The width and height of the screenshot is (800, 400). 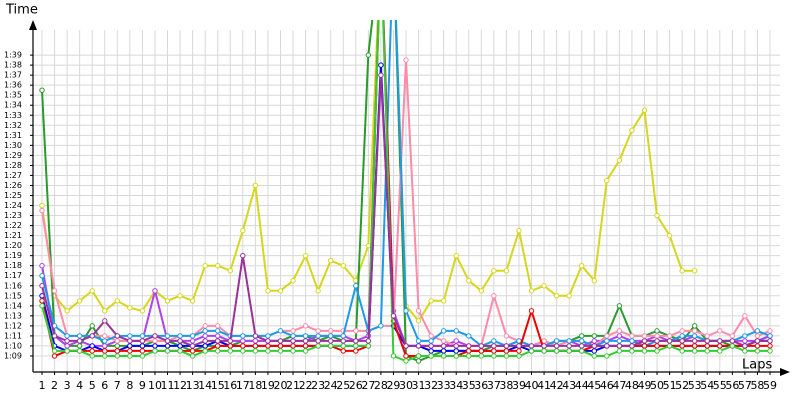 What do you see at coordinates (13, 215) in the screenshot?
I see `y-tick-label: 1:23` at bounding box center [13, 215].